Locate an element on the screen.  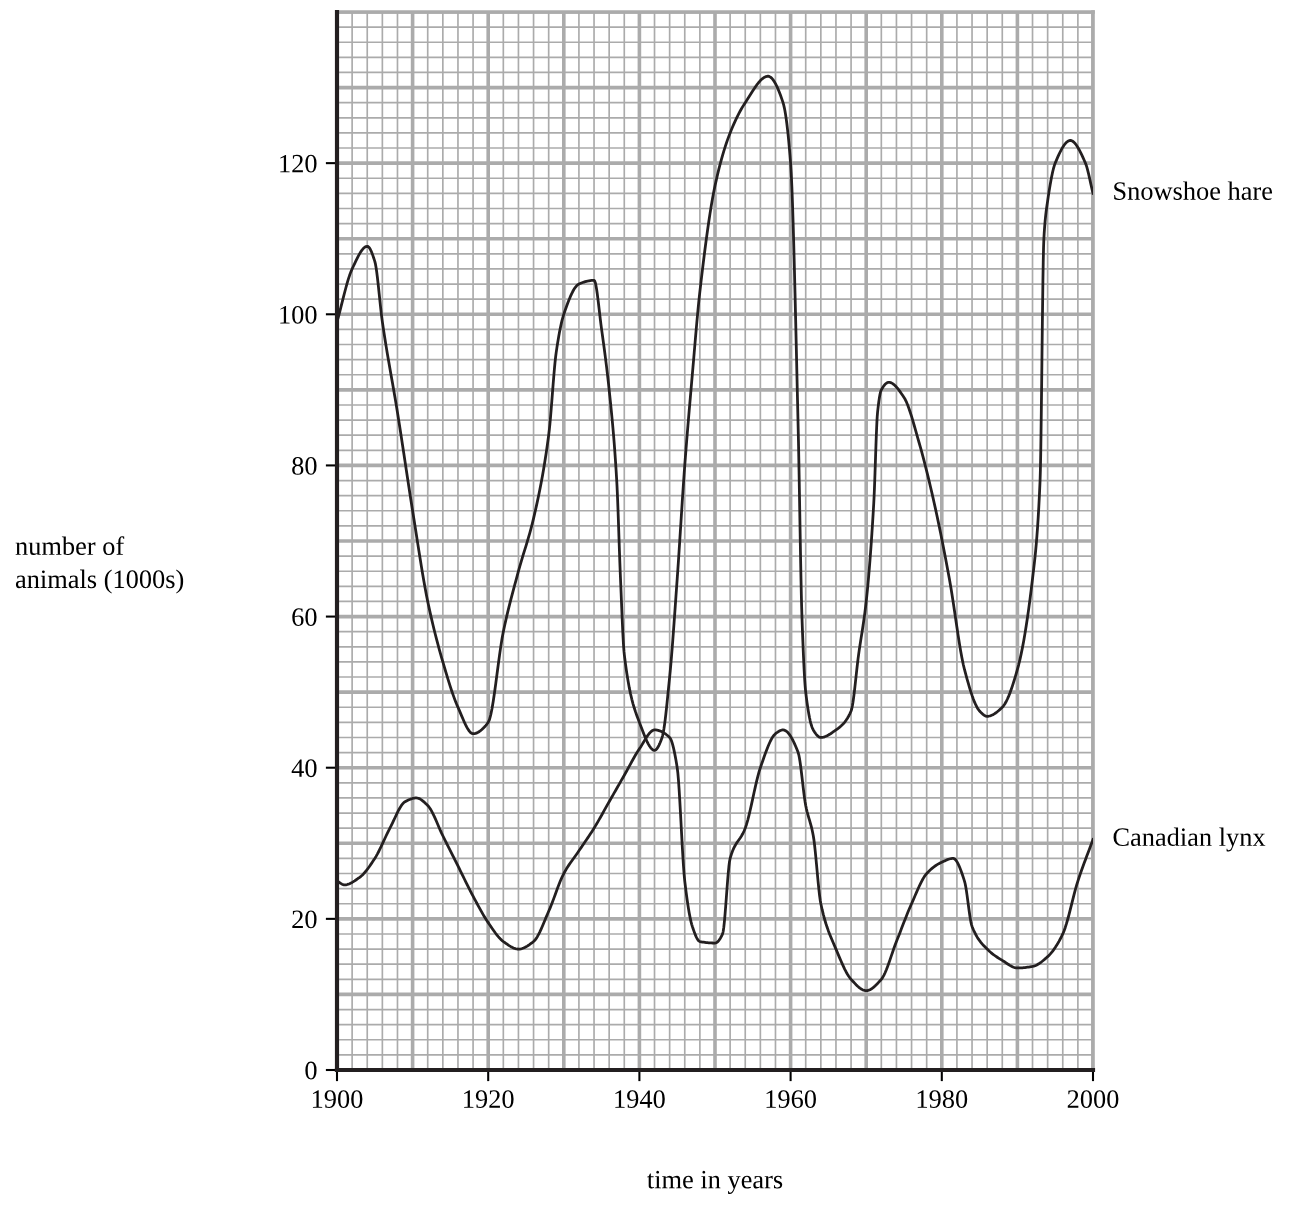
x-axis-title: time in years is located at coordinates (715, 1182).